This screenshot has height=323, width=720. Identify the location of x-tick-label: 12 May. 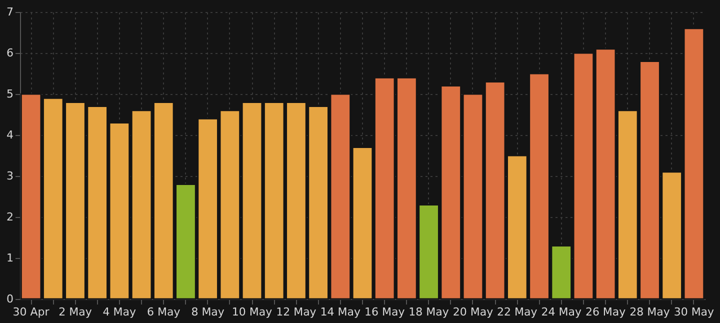
(296, 312).